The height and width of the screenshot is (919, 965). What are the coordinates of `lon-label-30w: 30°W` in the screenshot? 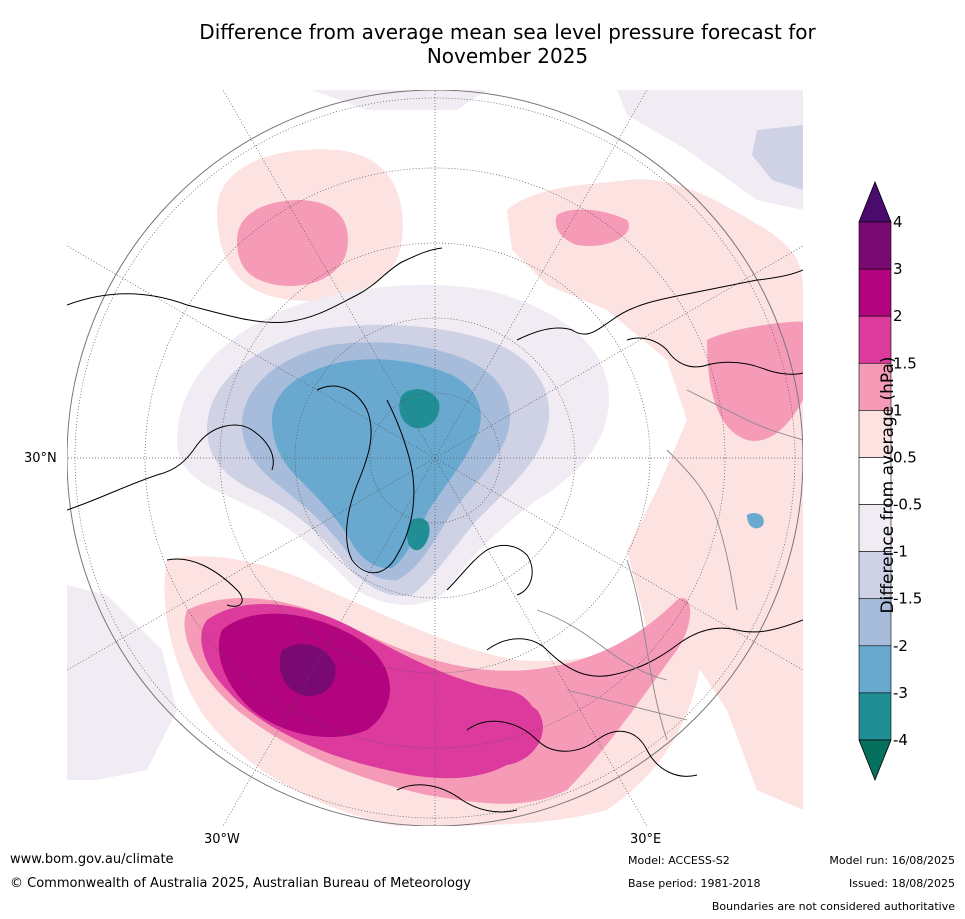 It's located at (222, 839).